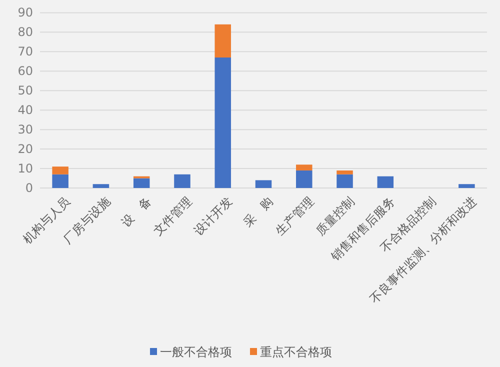  Describe the element at coordinates (25, 32) in the screenshot. I see `y-tick-label: 80` at that location.